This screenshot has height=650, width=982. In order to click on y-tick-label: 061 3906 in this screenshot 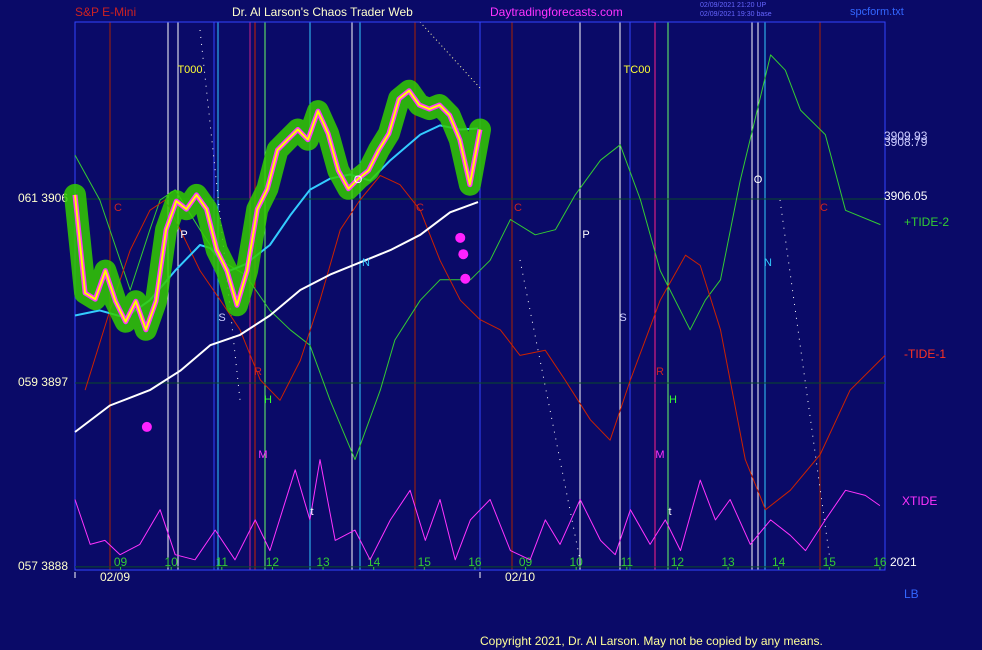, I will do `click(43, 198)`.